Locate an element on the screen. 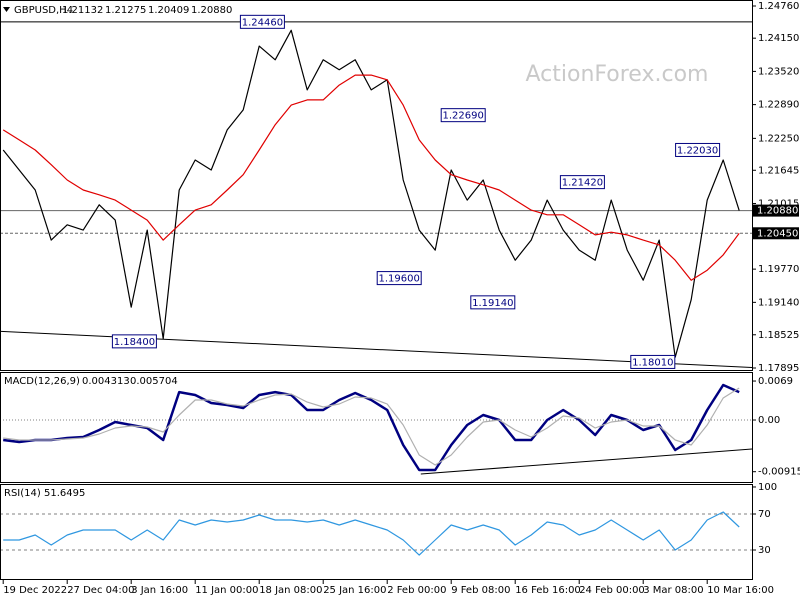  indicator-value: 51.6495 is located at coordinates (64, 493).